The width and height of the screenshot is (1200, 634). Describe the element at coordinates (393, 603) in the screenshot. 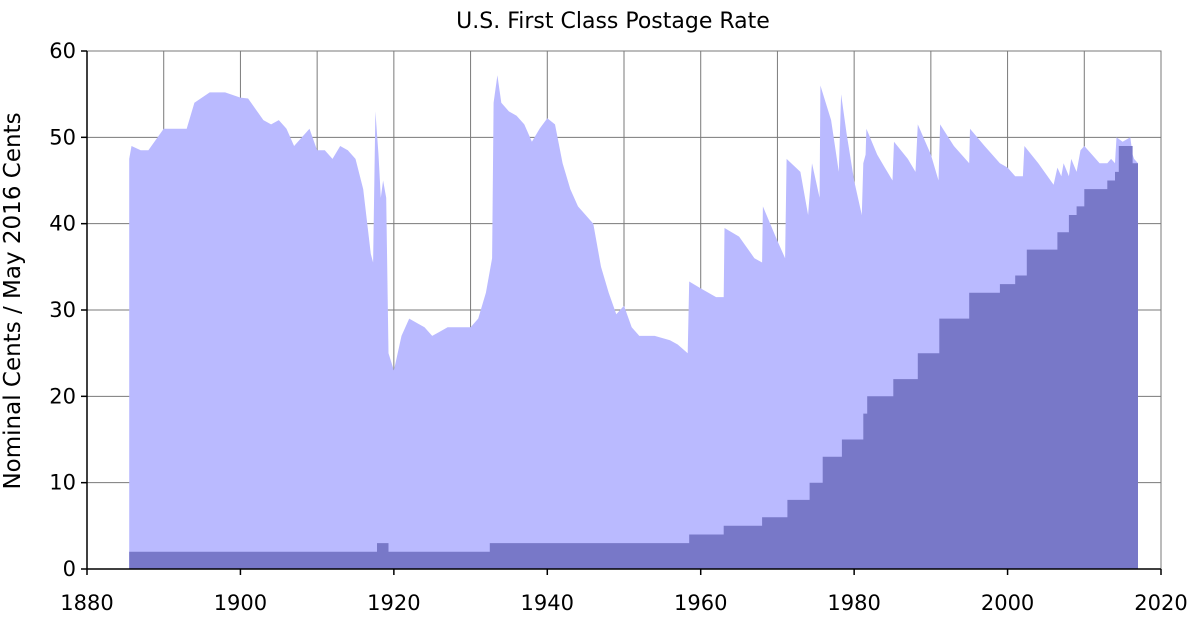

I see `x-tick-label: 1920` at that location.